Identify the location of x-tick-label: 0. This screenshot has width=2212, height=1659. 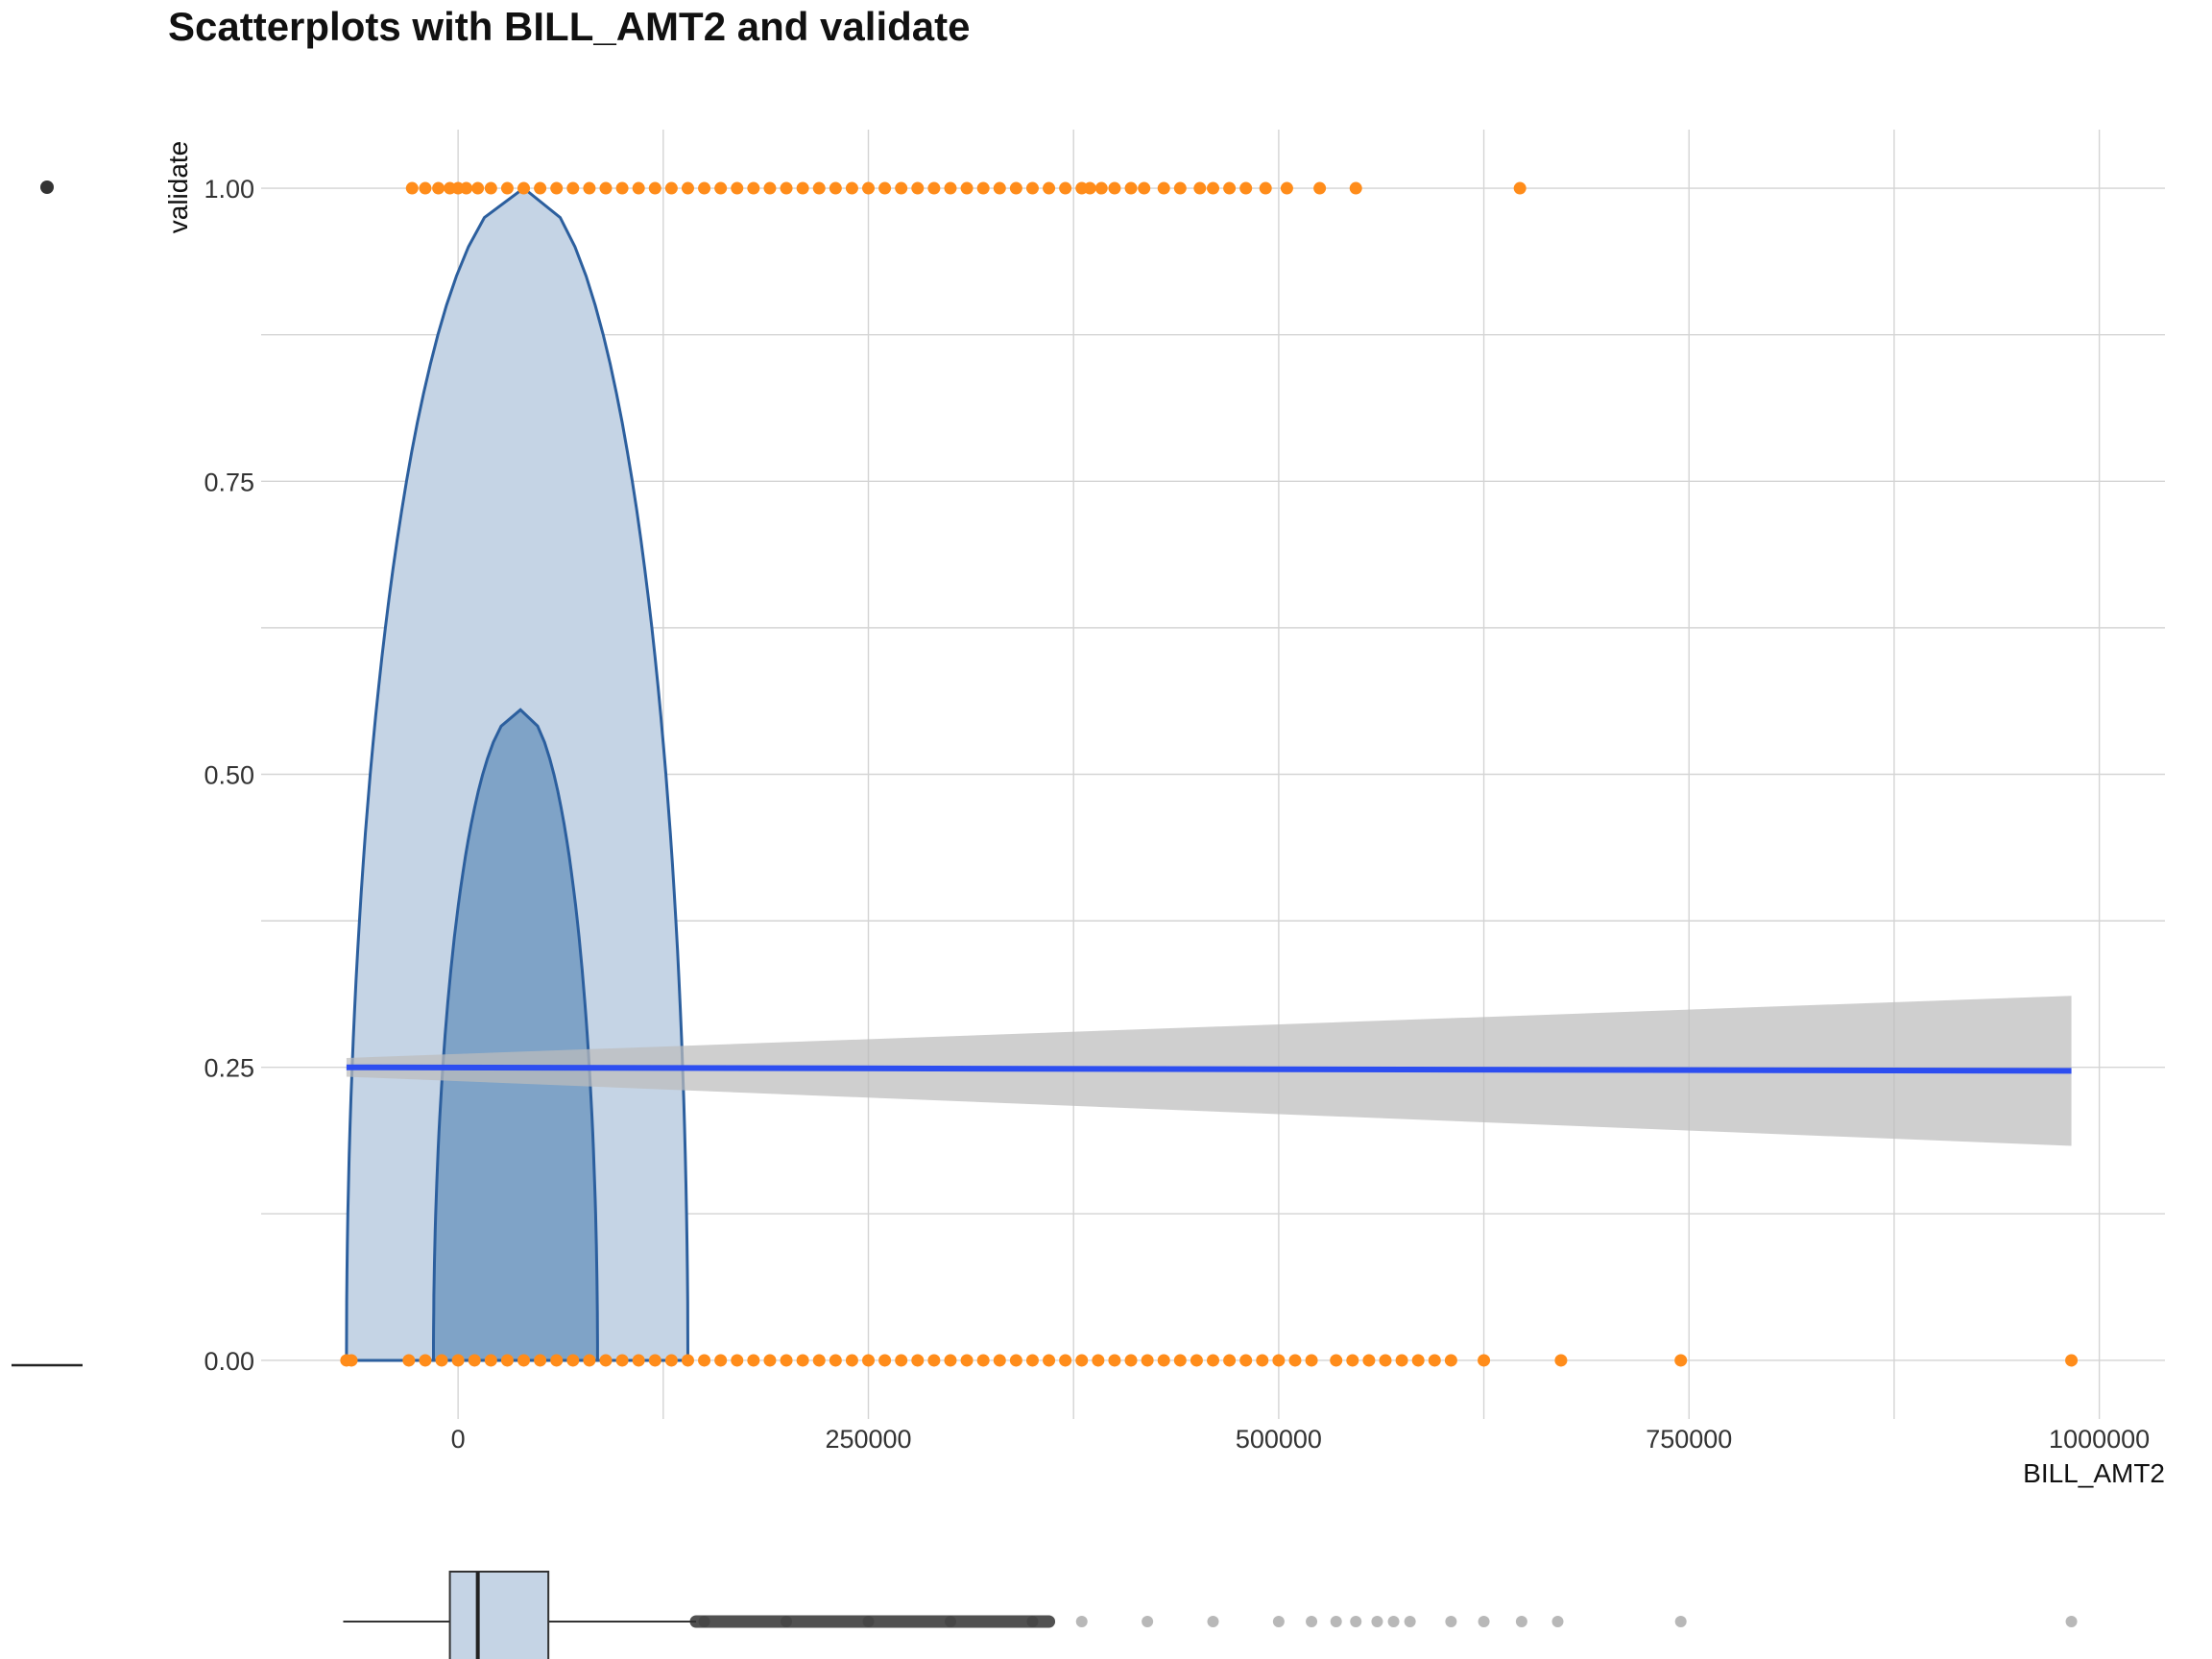
(459, 1439).